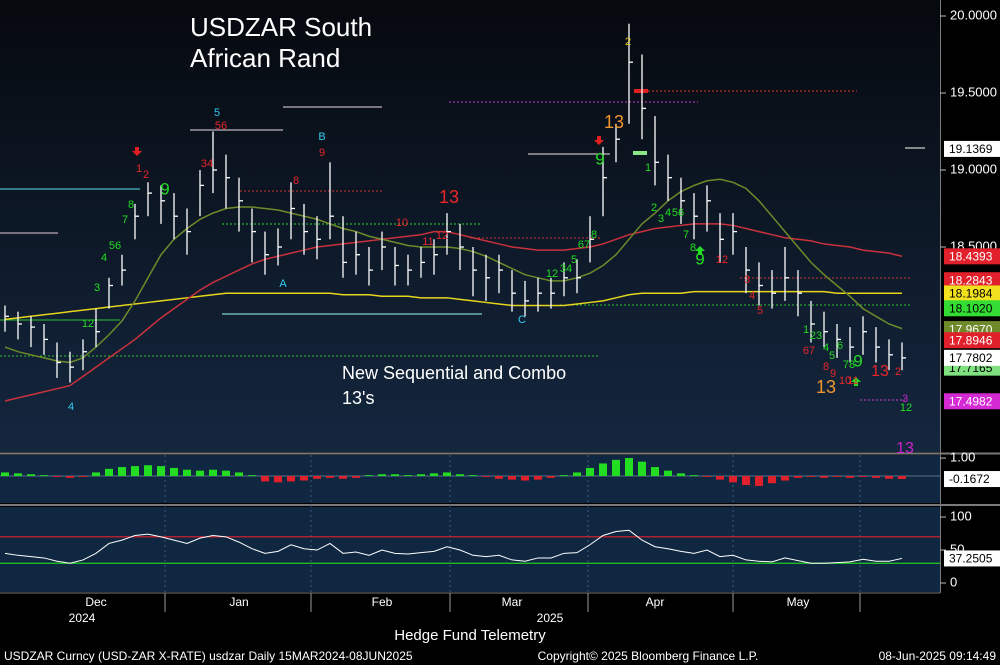 Image resolution: width=1000 pixels, height=665 pixels. I want to click on x-tick-label: Apr, so click(655, 602).